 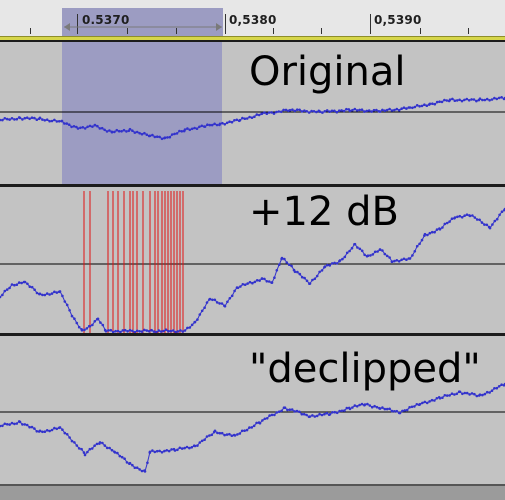 I want to click on selection-bounds-arrows, so click(x=252, y=18).